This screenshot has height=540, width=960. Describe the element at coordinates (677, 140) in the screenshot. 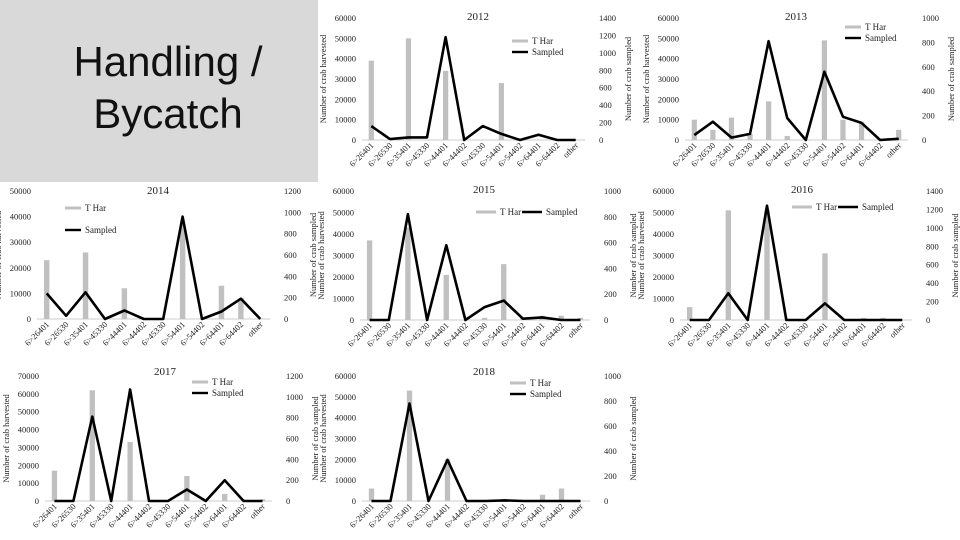

I see `y-tick-label: 0` at that location.